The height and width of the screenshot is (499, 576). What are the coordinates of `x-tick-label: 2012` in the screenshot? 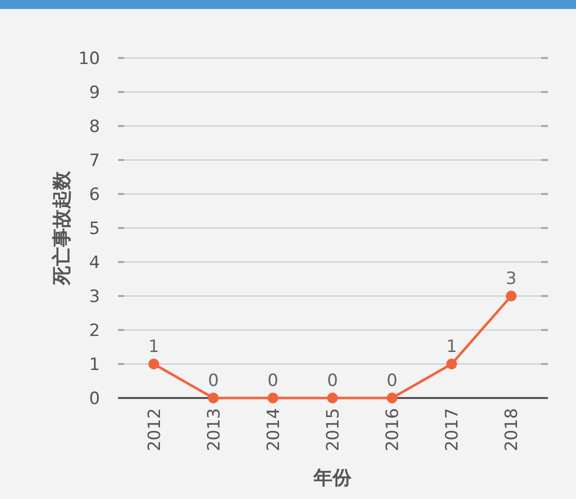 It's located at (154, 430).